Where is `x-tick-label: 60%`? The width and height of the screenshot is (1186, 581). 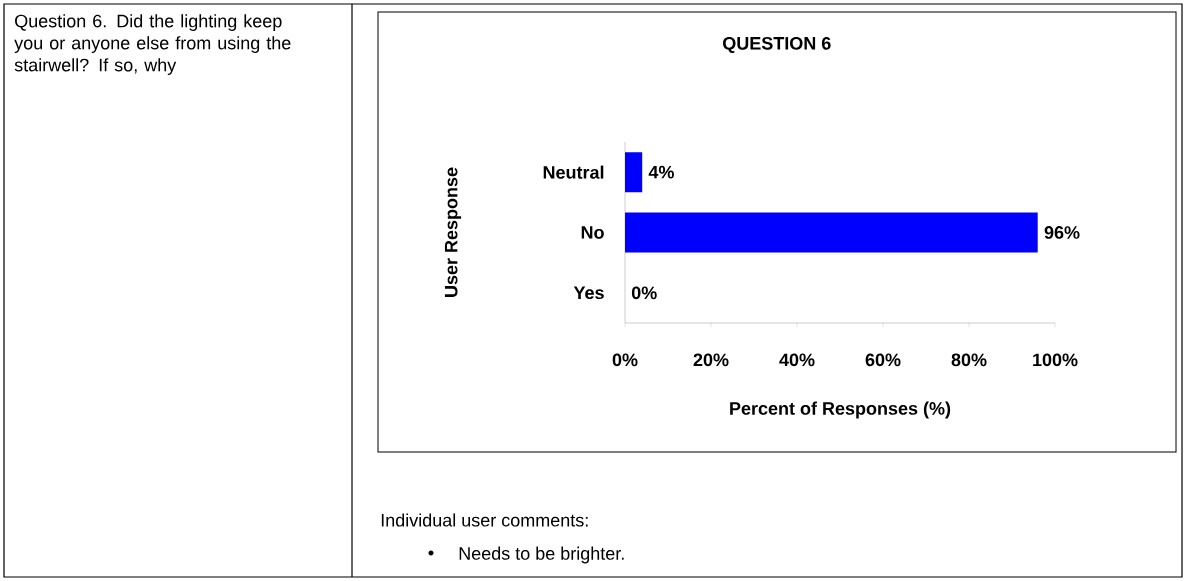
x-tick-label: 60% is located at coordinates (883, 360).